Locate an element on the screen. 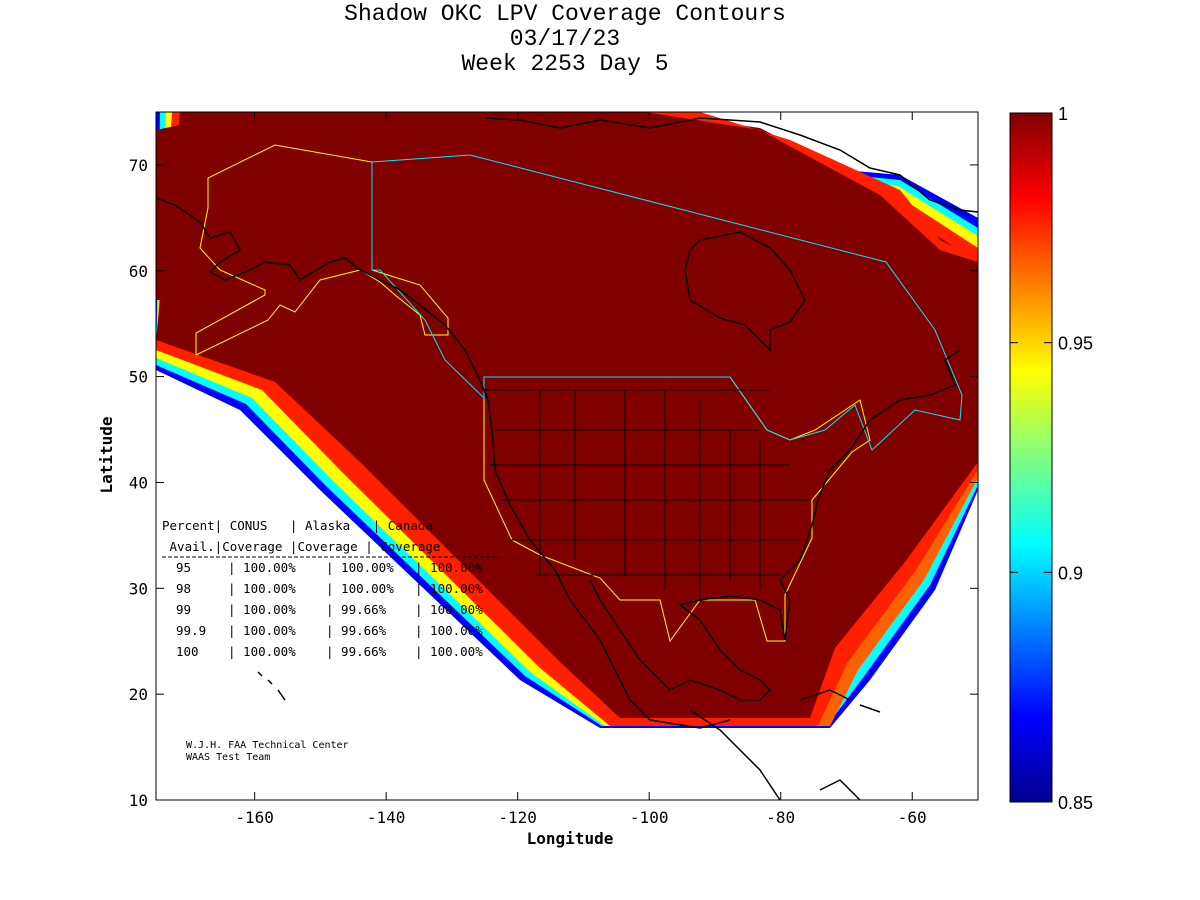  credit-line-1: W.J.H. FAA Technical Center is located at coordinates (267, 745).